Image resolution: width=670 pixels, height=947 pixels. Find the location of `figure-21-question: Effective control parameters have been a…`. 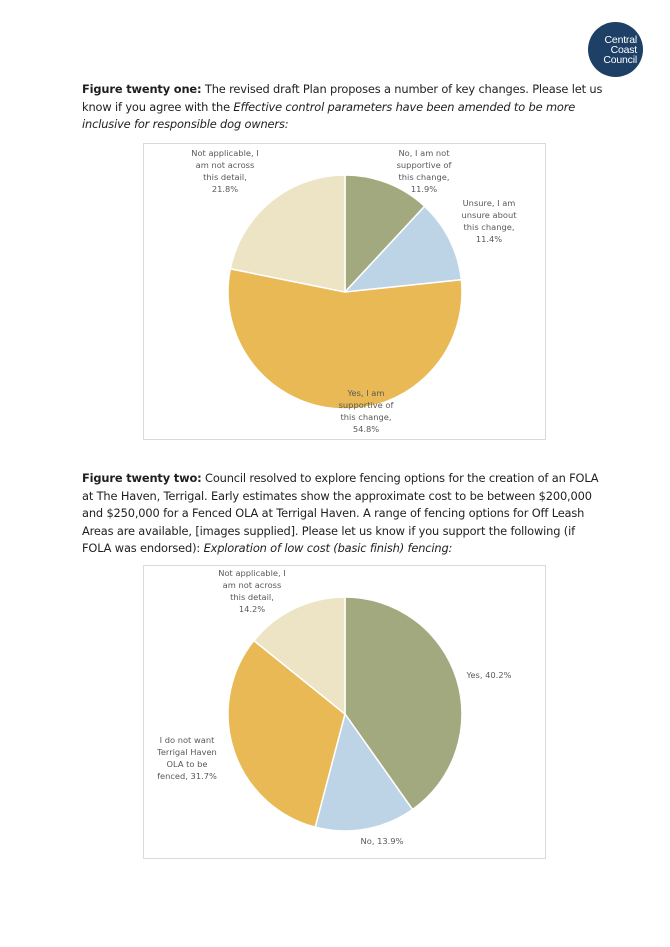

figure-21-question: Effective control parameters have been a… is located at coordinates (329, 115).